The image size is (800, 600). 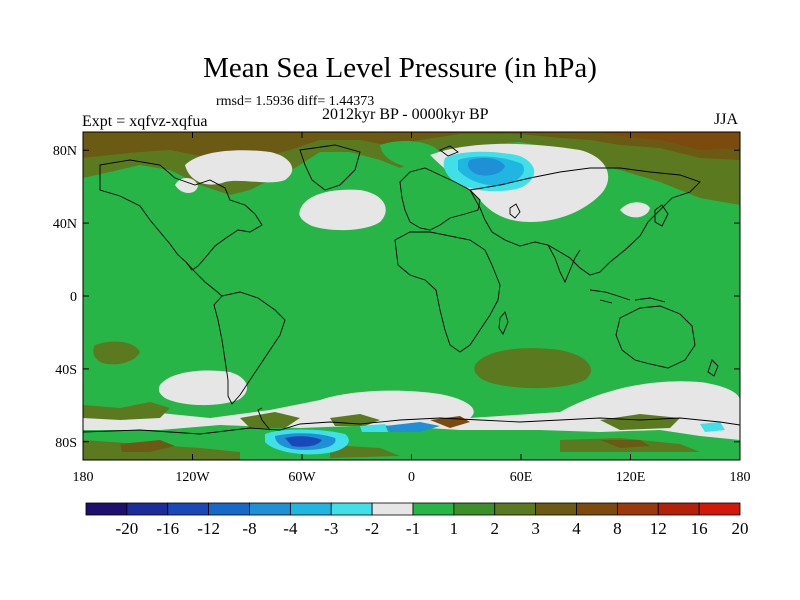 I want to click on season-label: JJA, so click(x=726, y=119).